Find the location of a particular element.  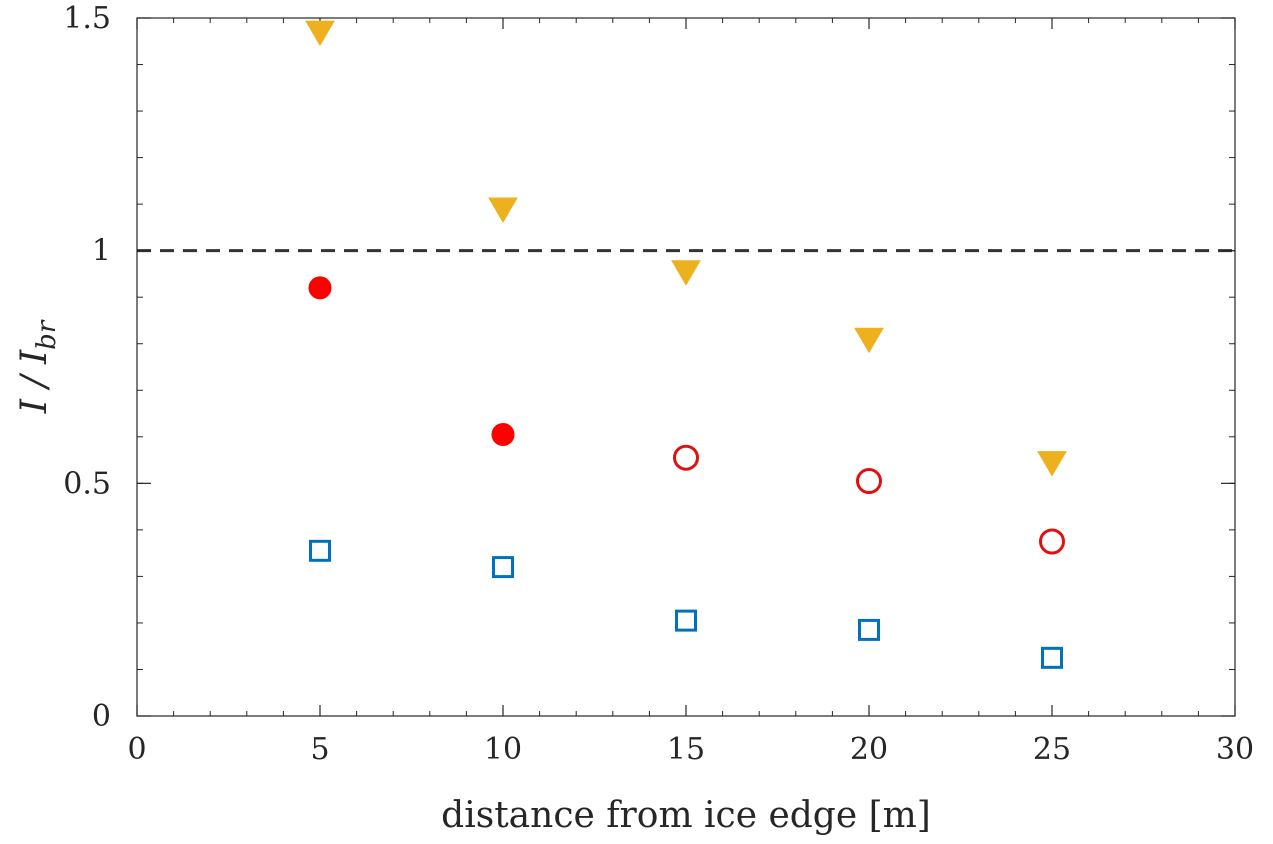

x-tick-label: 15 is located at coordinates (686, 749).